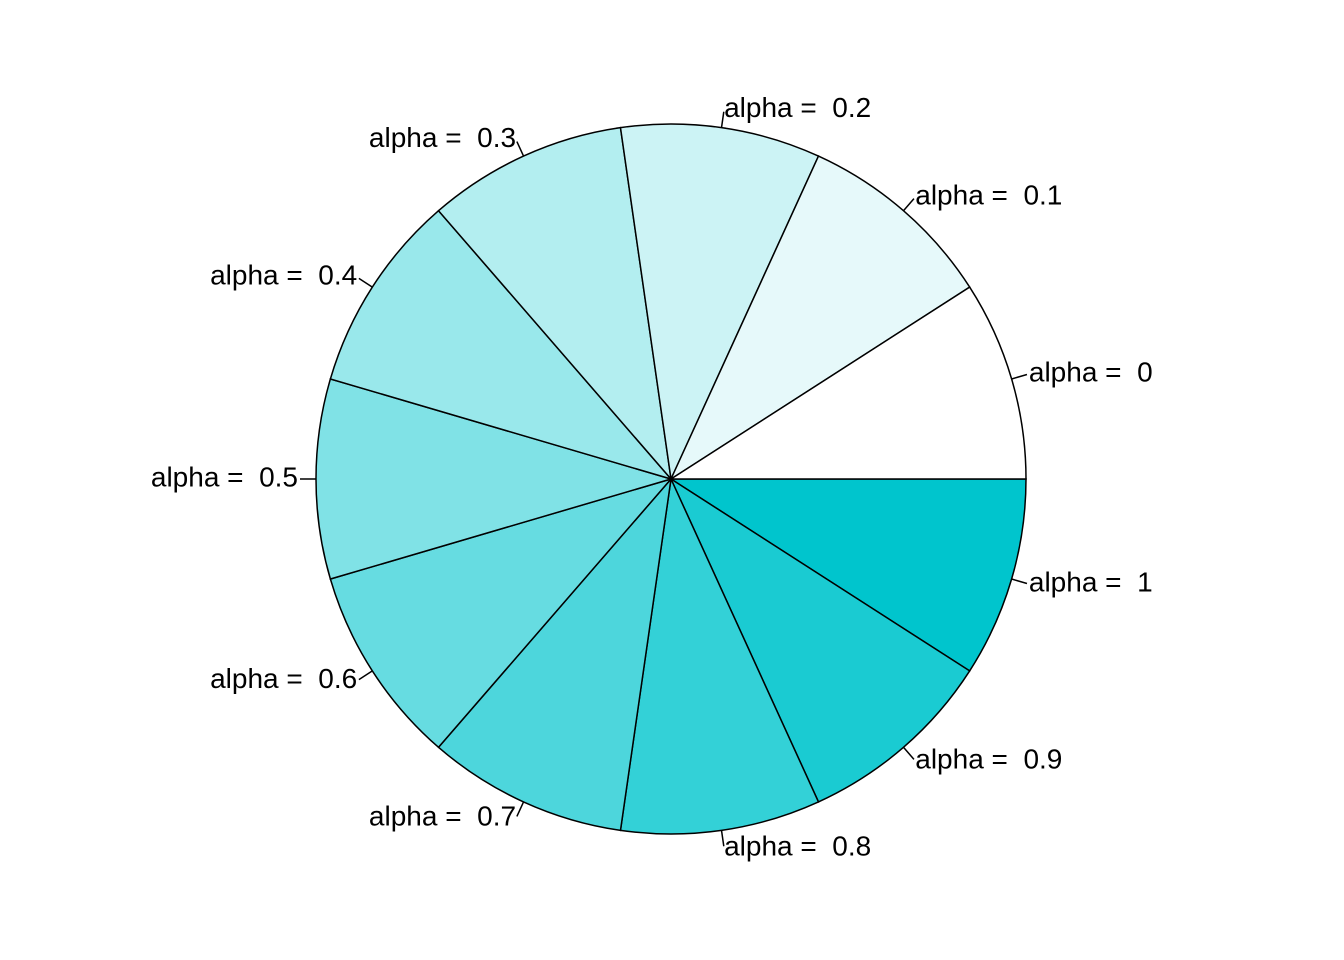  What do you see at coordinates (283, 678) in the screenshot?
I see `pie-slice-label: alpha = 0.6` at bounding box center [283, 678].